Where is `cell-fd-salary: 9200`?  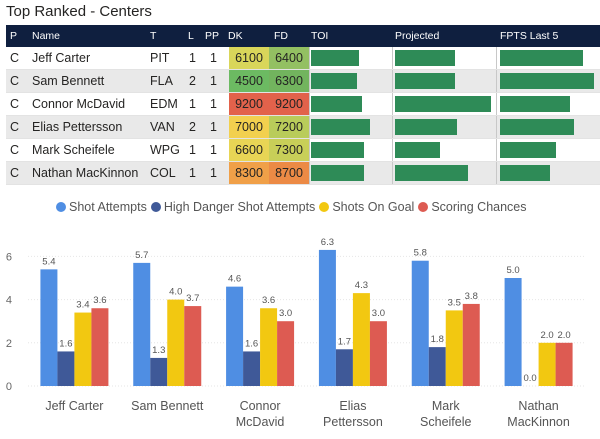
cell-fd-salary: 9200 is located at coordinates (289, 104).